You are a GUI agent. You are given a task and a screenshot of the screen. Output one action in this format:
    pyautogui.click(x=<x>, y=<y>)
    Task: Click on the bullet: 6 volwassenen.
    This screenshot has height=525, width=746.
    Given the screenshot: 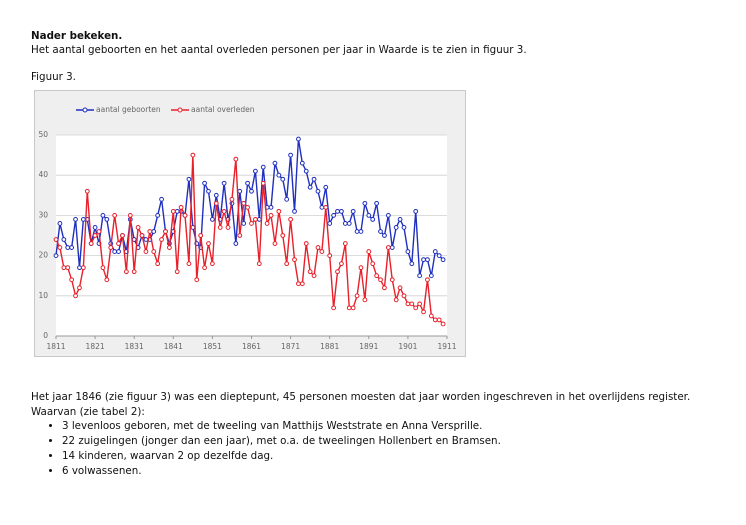 What is the action you would take?
    pyautogui.click(x=404, y=471)
    